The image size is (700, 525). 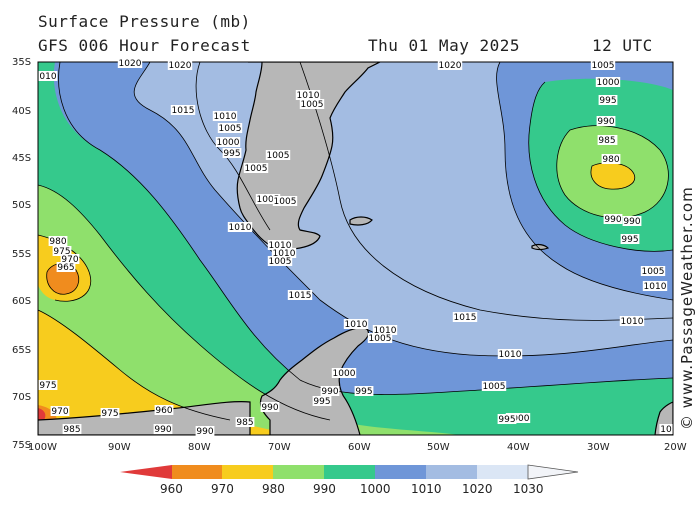 I want to click on lat-tick-label: 55S, so click(x=21, y=254).